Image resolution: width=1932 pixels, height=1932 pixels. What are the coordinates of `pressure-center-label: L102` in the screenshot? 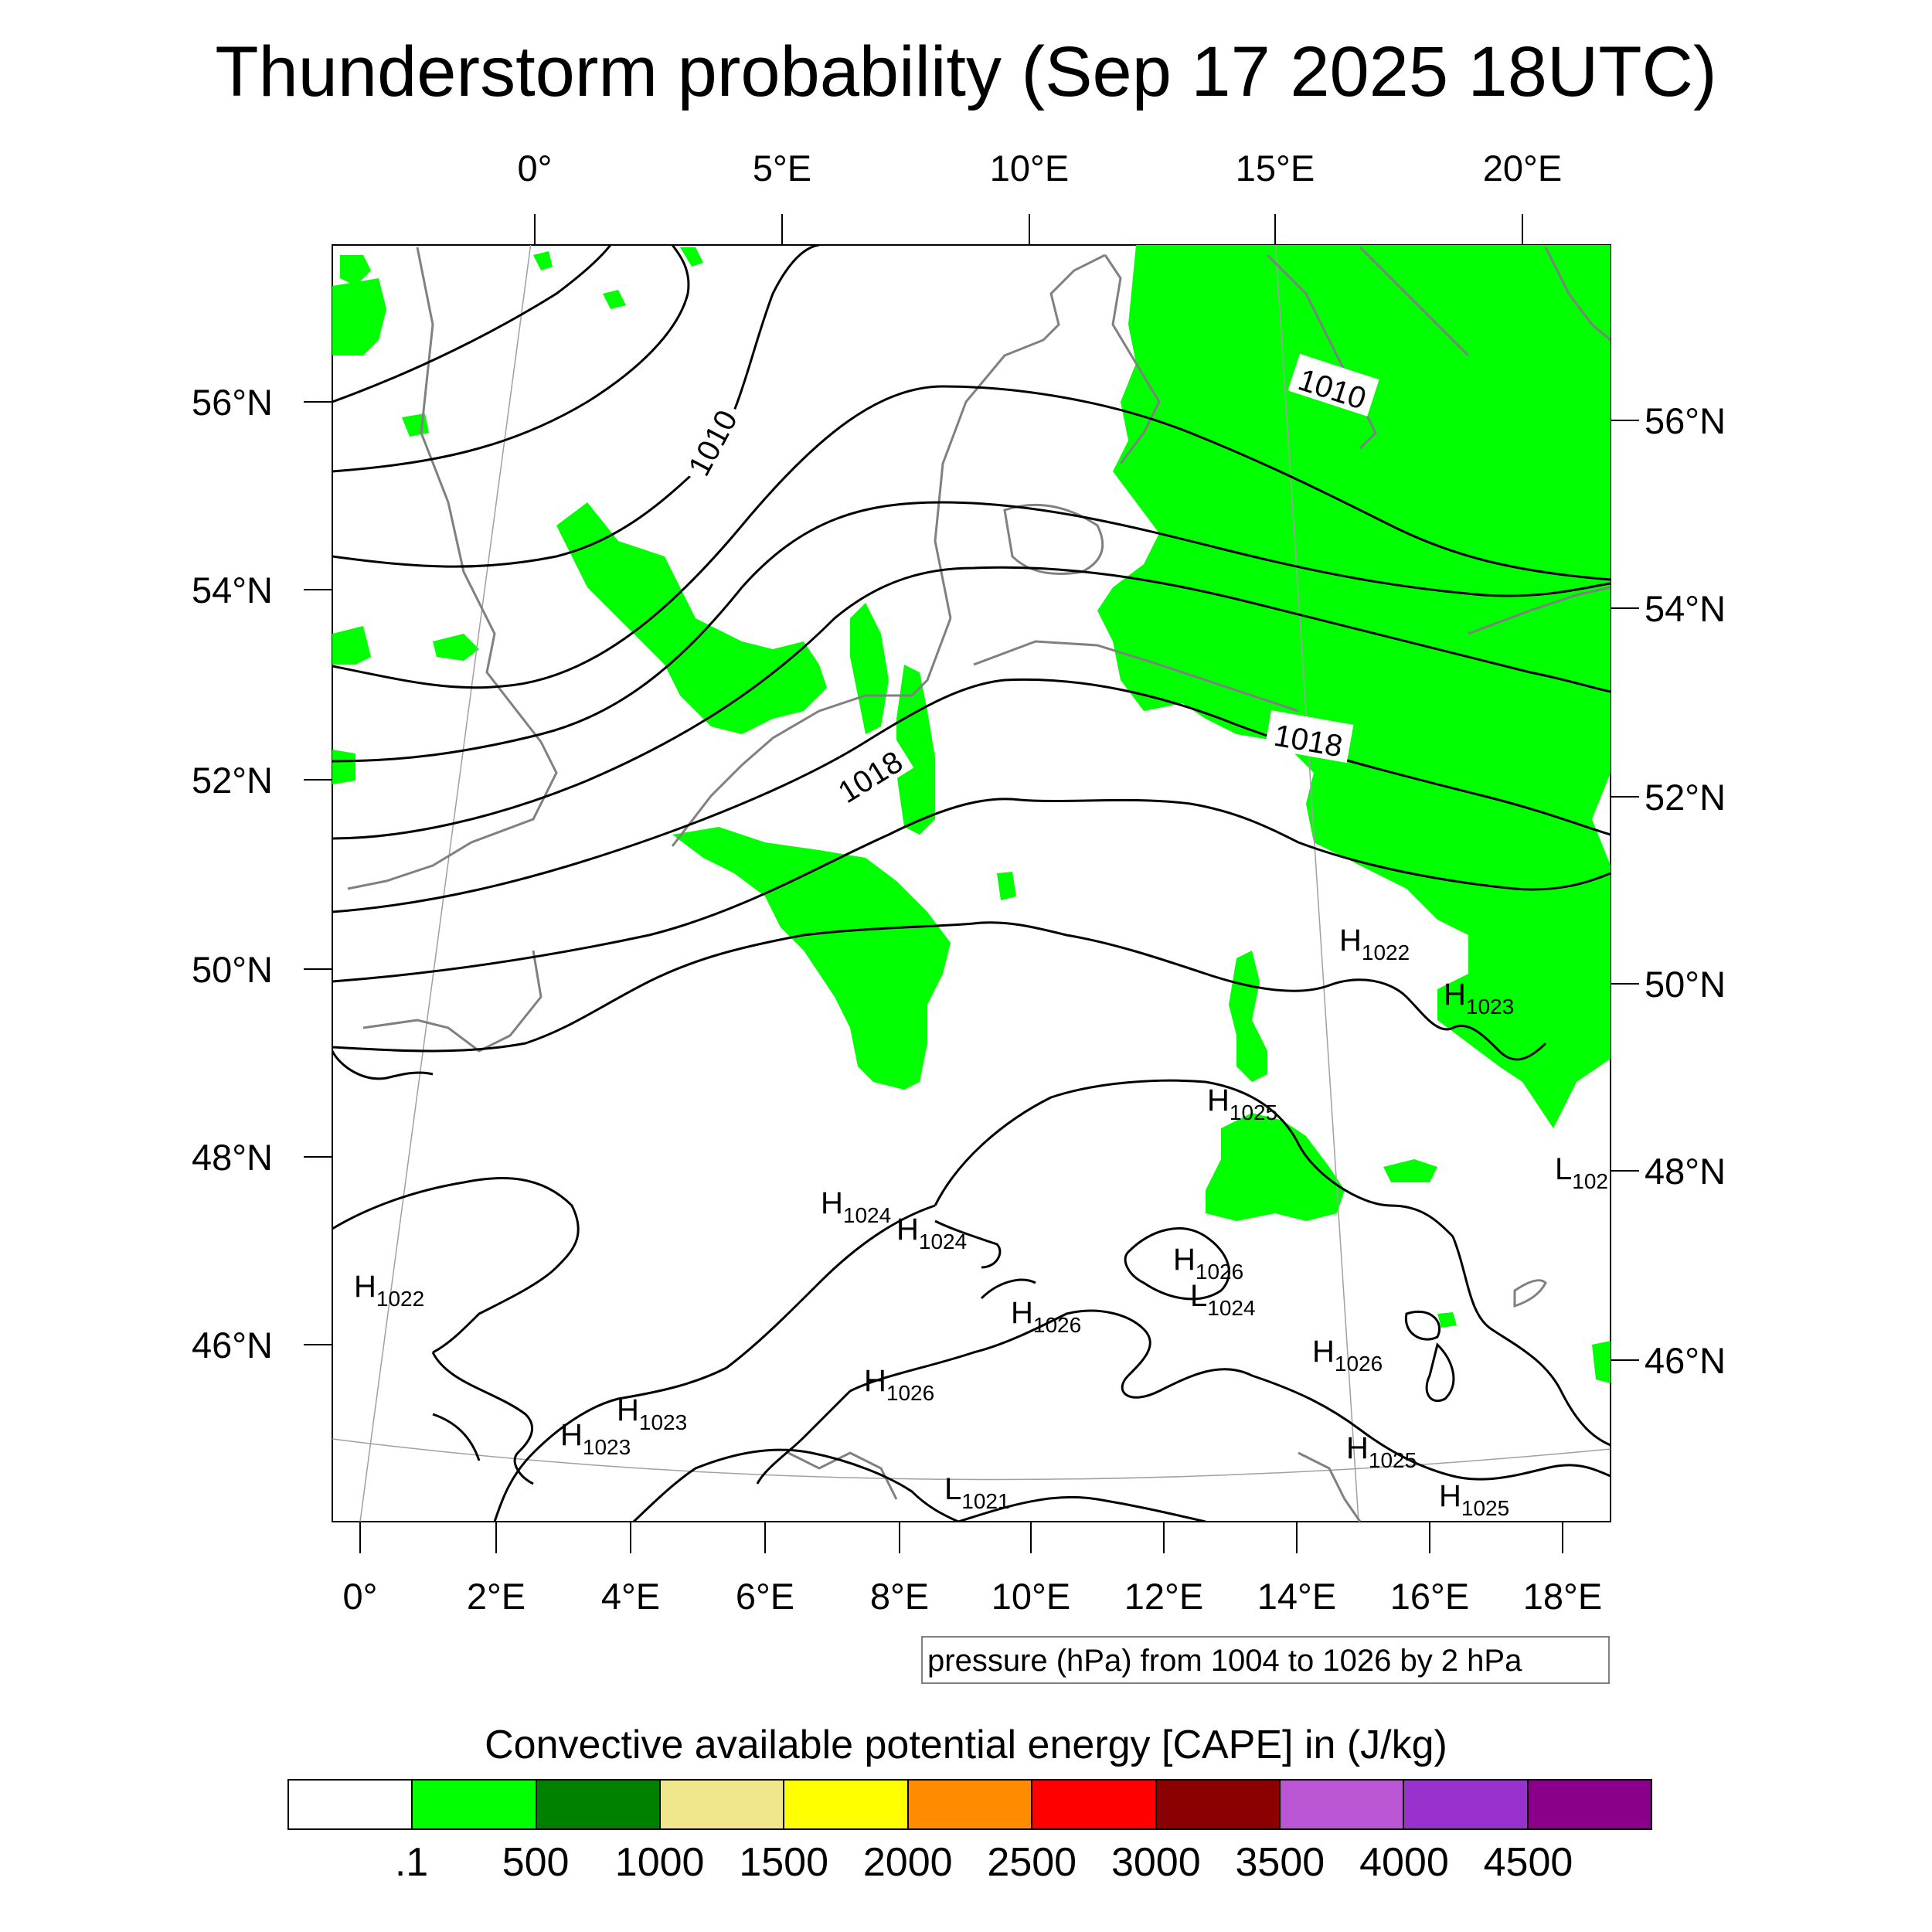 It's located at (1582, 1172).